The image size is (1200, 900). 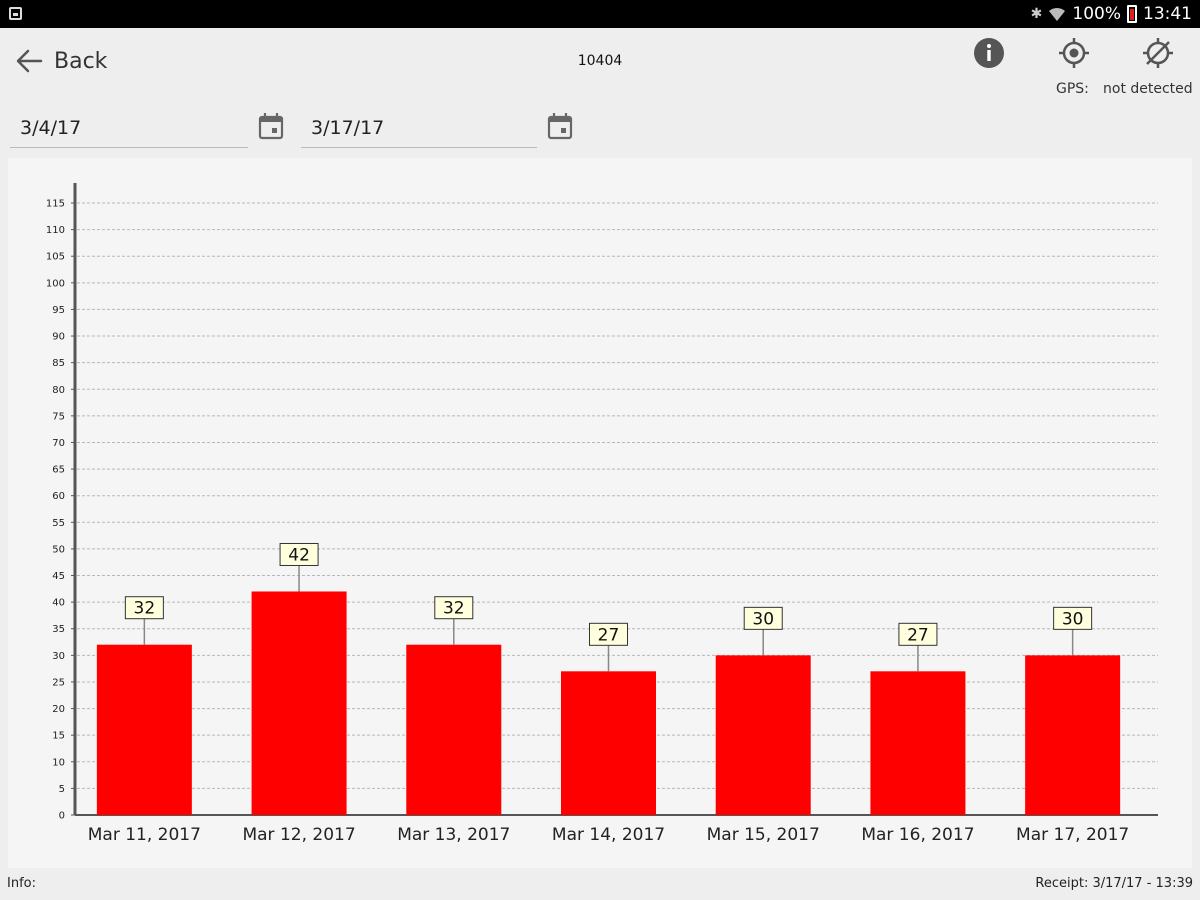 I want to click on y-tick-label: 75, so click(x=58, y=416).